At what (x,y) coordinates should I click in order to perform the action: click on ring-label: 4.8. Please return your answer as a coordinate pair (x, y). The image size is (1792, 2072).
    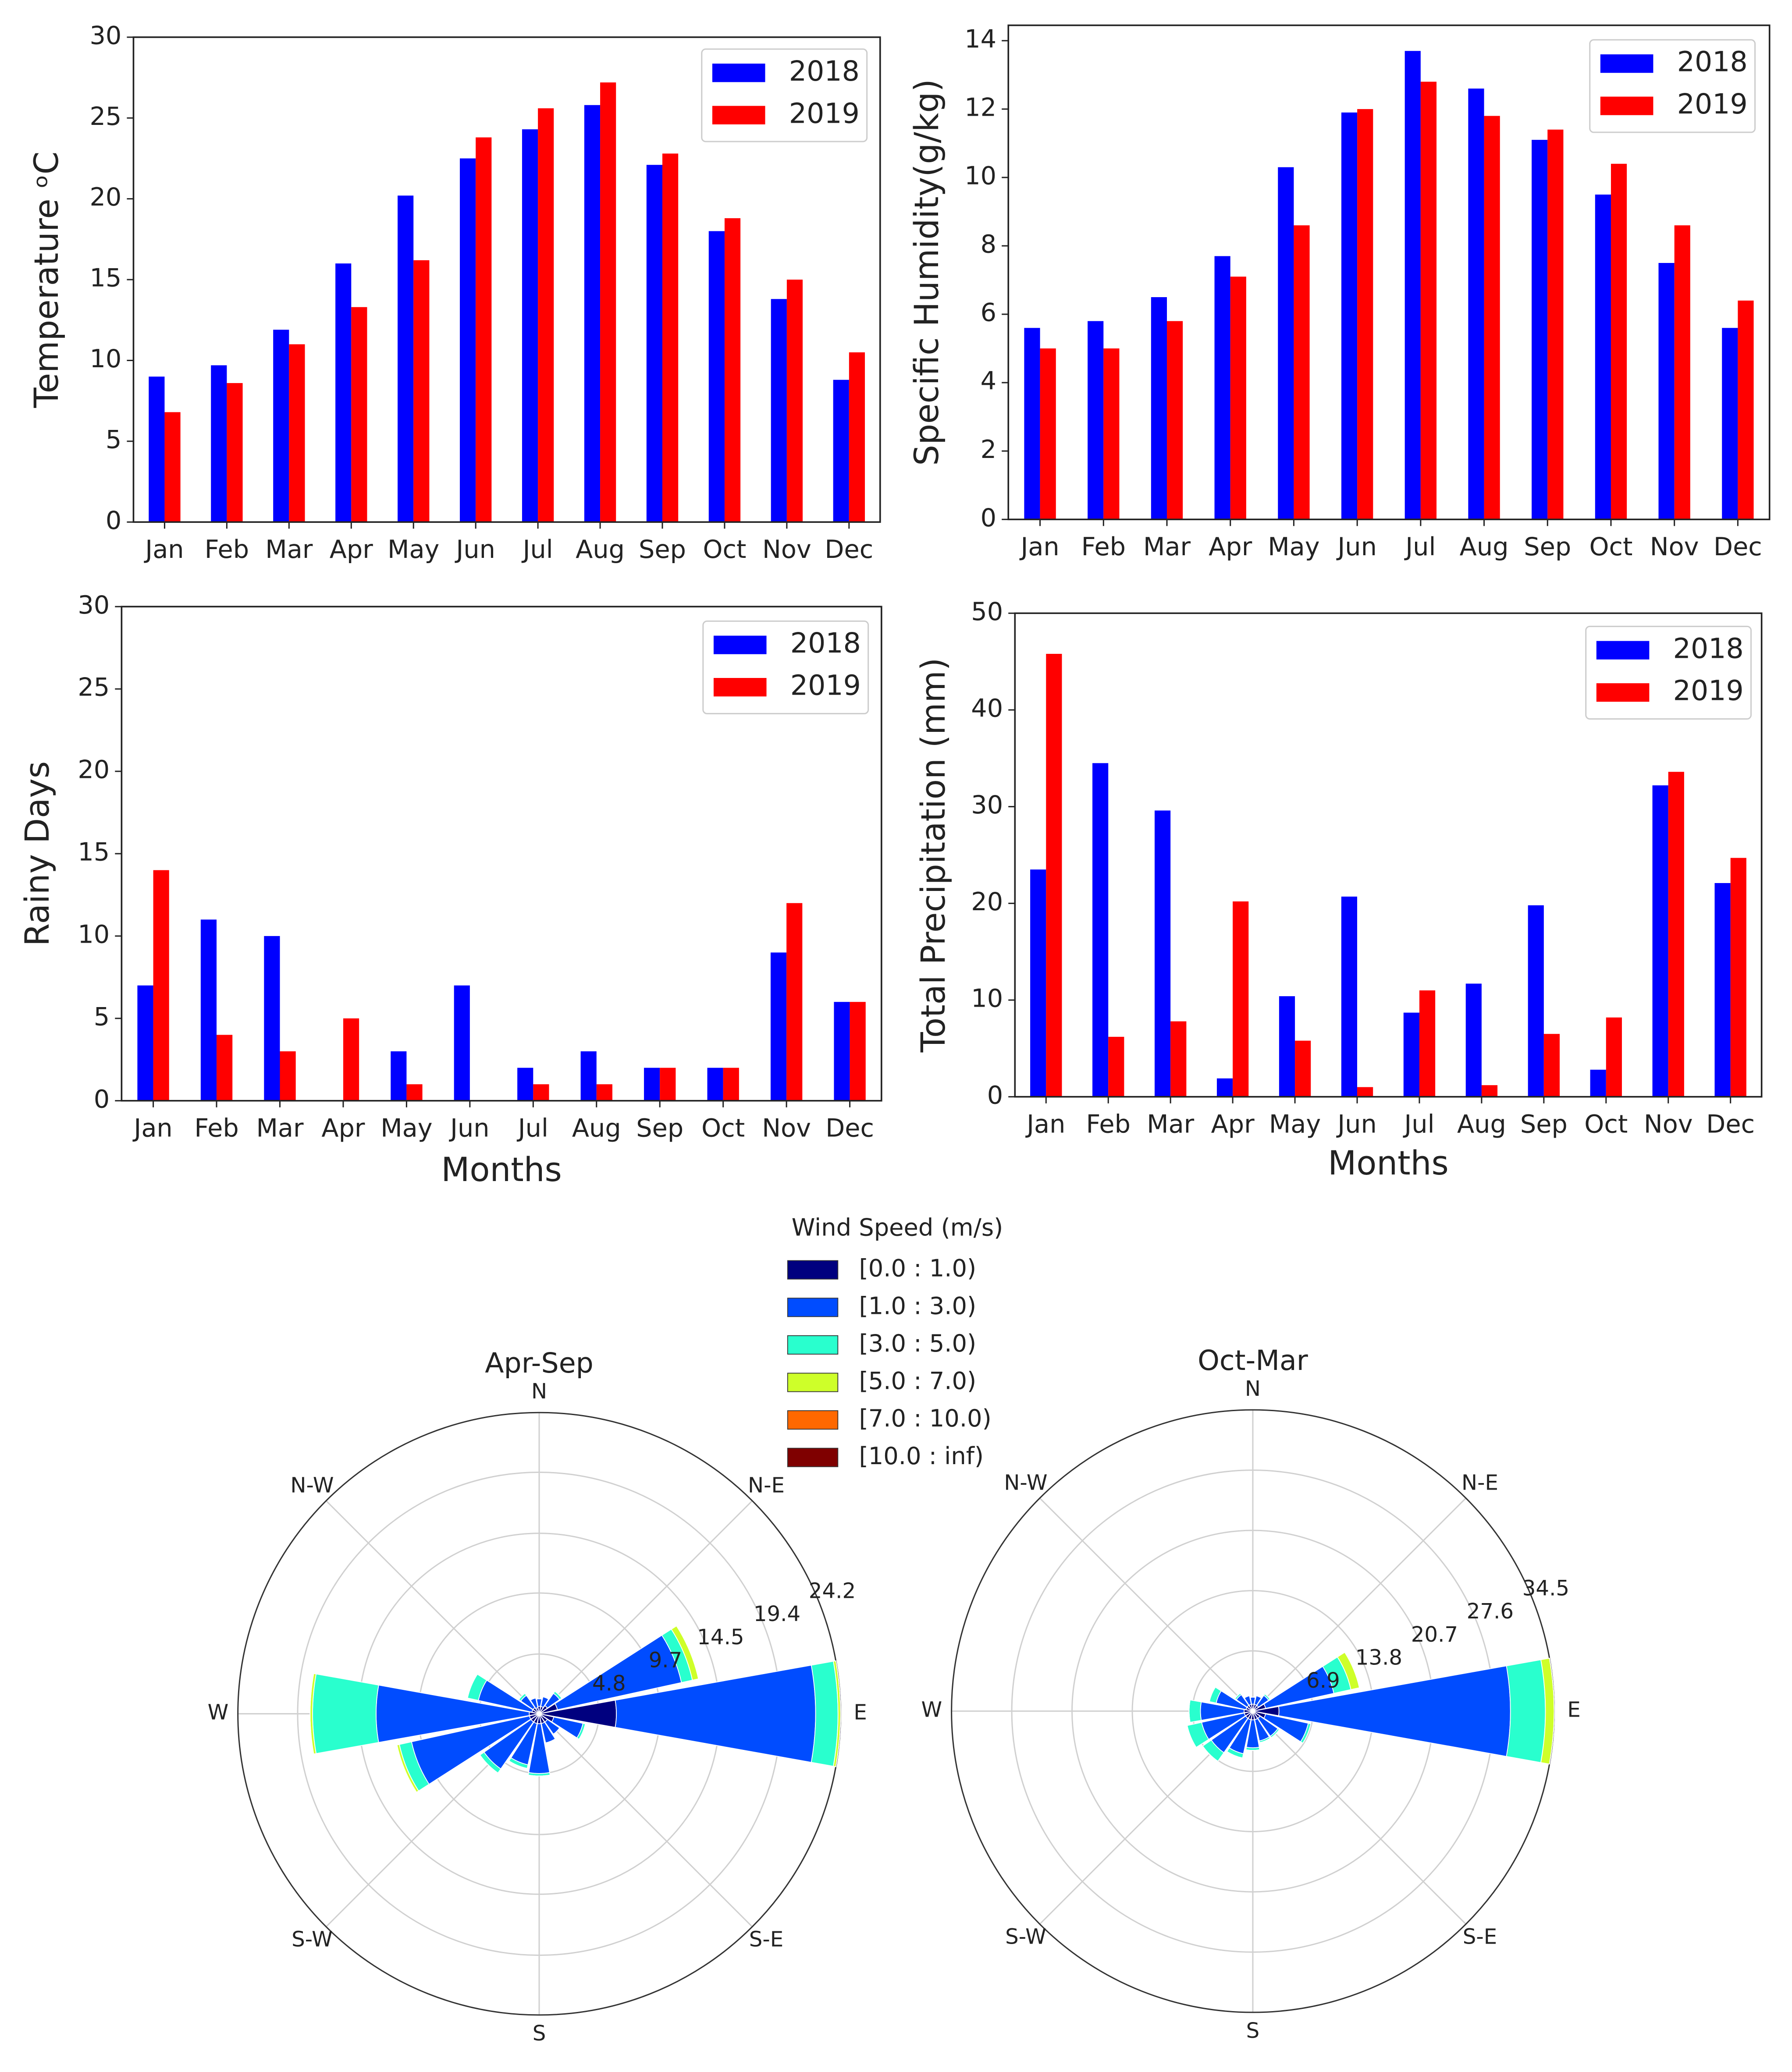
    Looking at the image, I should click on (609, 1683).